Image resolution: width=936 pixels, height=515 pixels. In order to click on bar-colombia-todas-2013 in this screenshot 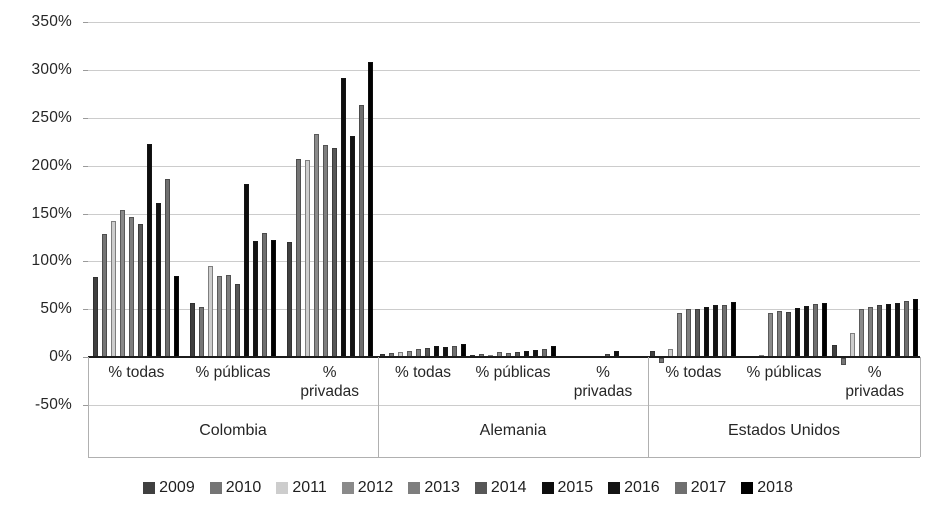, I will do `click(131, 287)`.